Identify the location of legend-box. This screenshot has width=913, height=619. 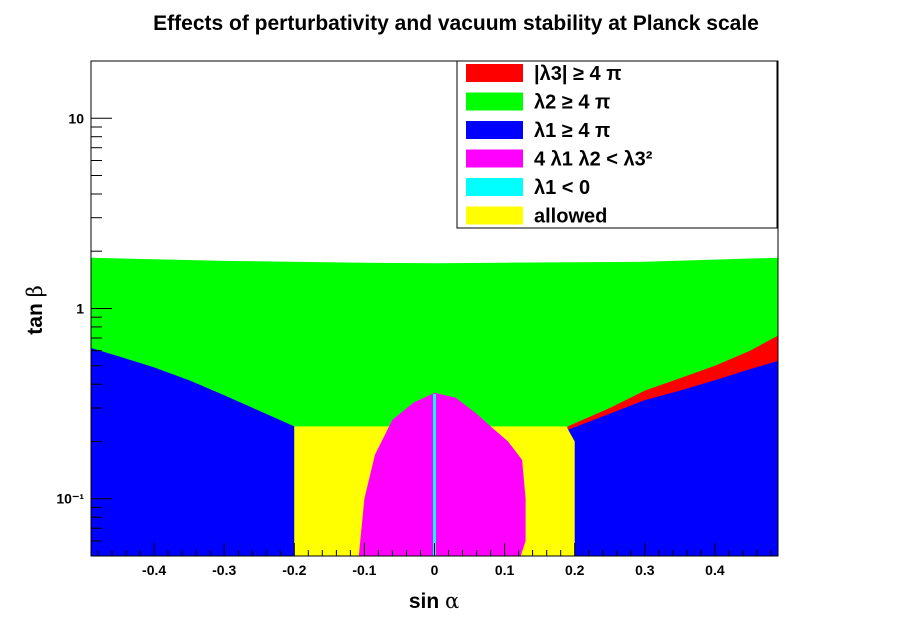
(617, 144).